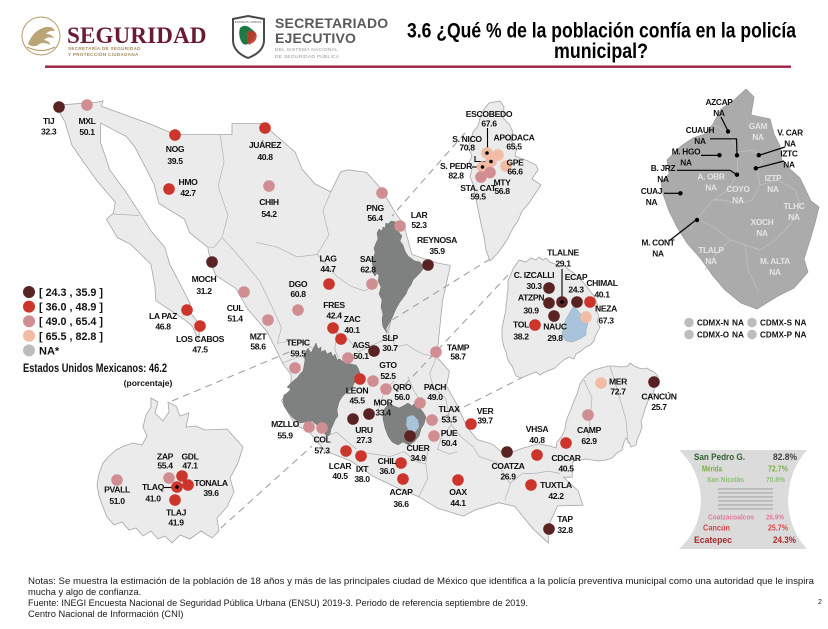 The image size is (828, 629). I want to click on svg-text: TLAQ, so click(153, 487).